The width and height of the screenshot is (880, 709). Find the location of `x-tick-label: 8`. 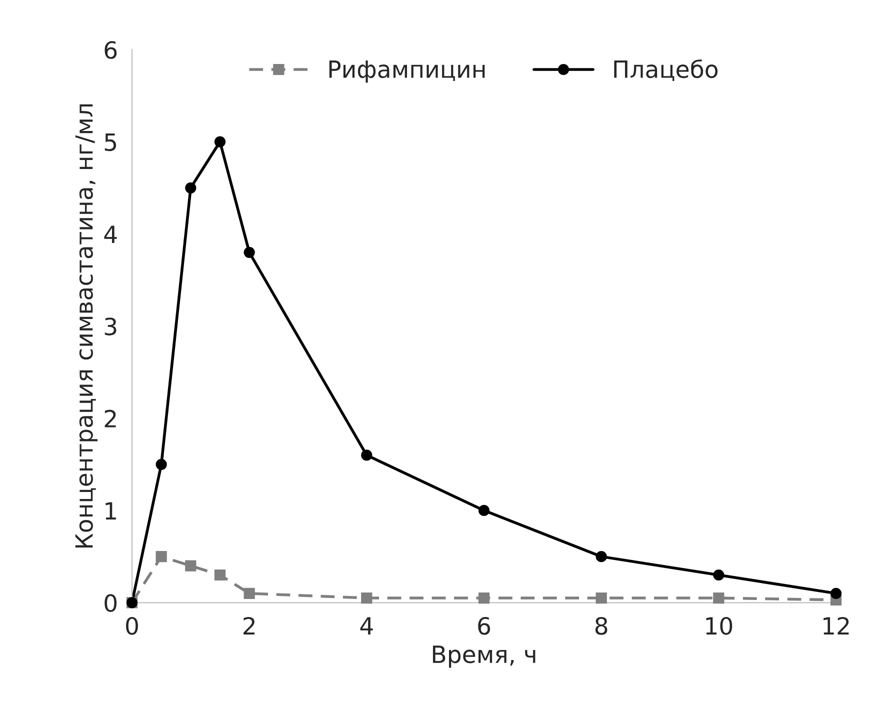

x-tick-label: 8 is located at coordinates (601, 625).